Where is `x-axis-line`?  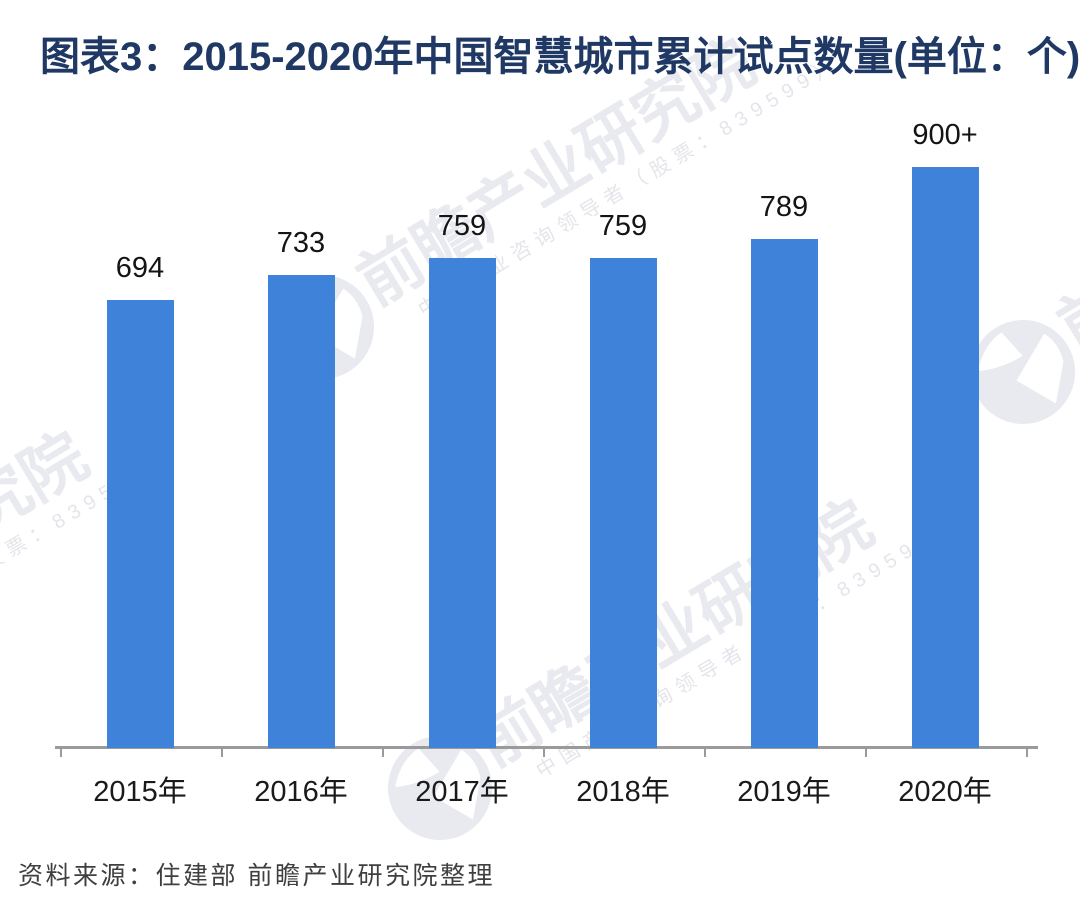
x-axis-line is located at coordinates (546, 747).